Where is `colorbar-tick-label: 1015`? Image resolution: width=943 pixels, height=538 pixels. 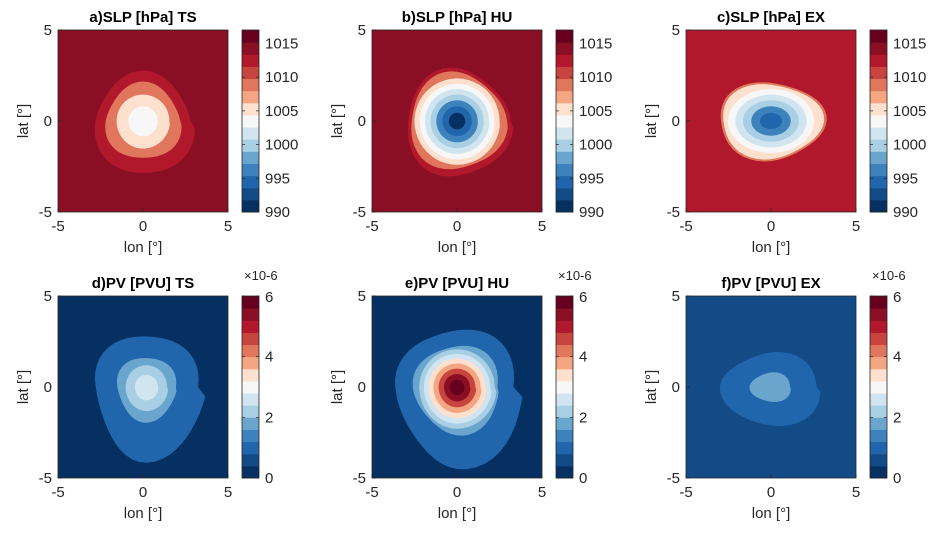 colorbar-tick-label: 1015 is located at coordinates (281, 43).